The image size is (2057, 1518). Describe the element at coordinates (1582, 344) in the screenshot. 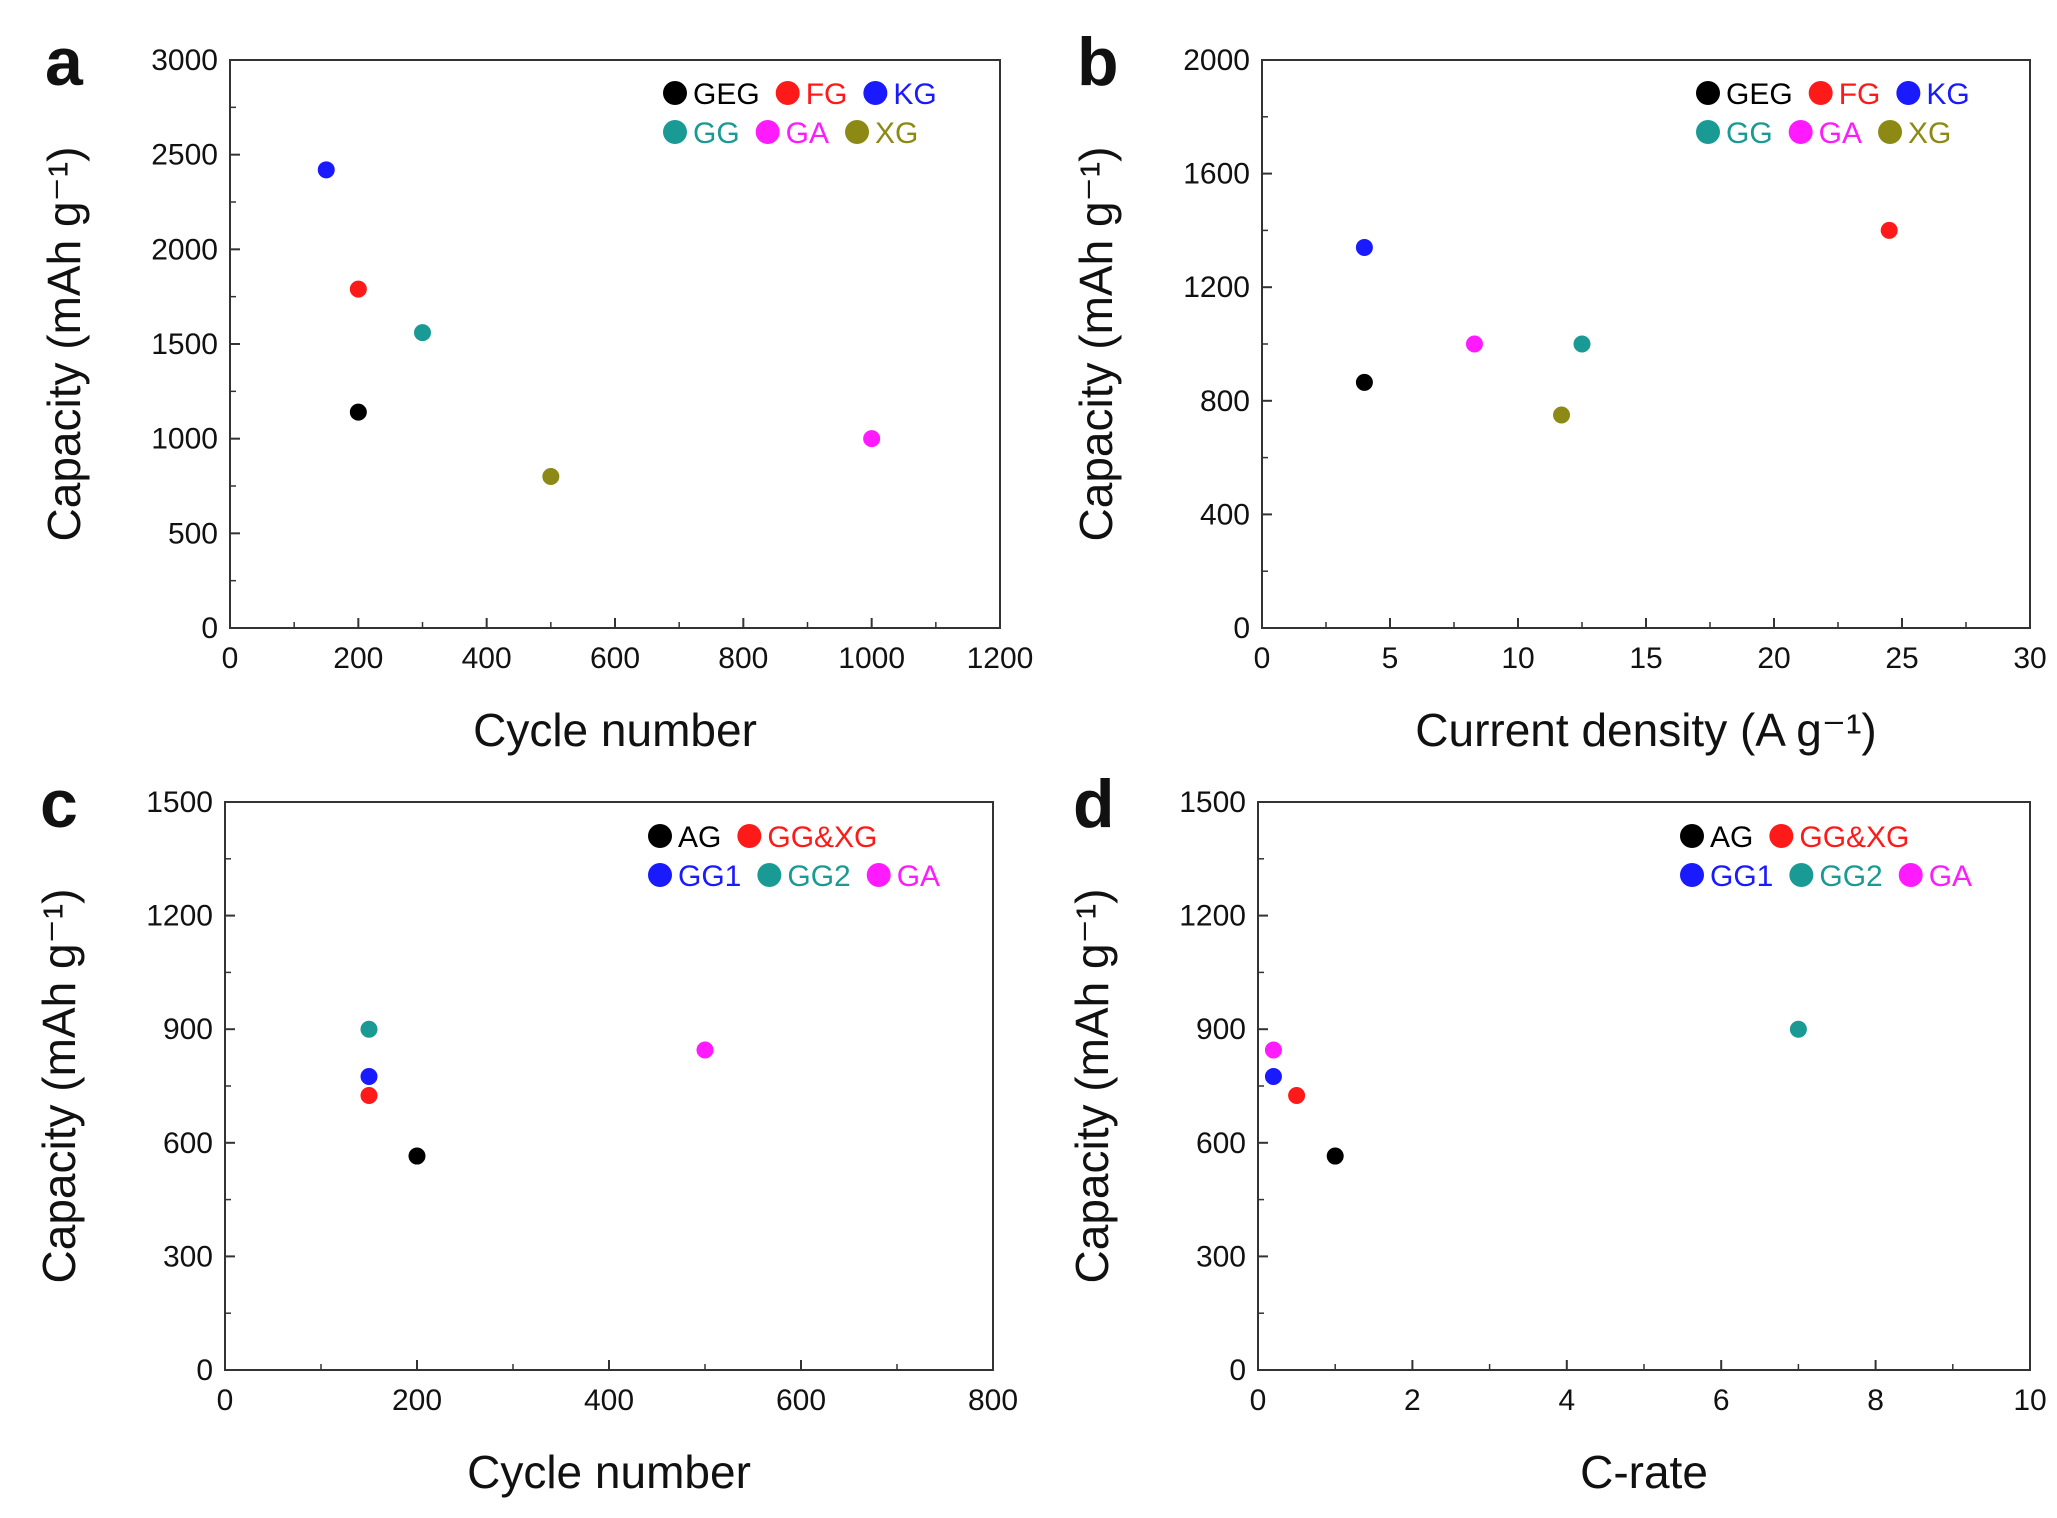

I see `data-point-gg` at that location.